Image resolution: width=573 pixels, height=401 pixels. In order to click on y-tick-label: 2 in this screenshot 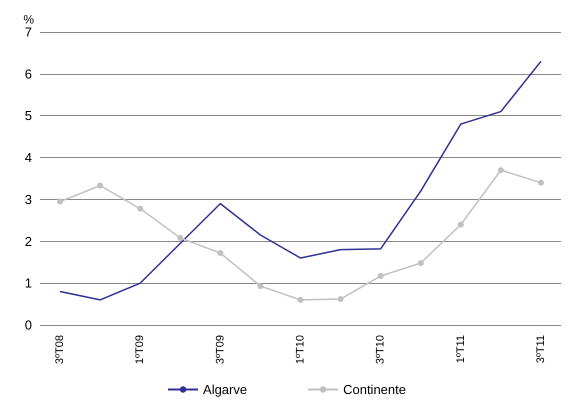, I will do `click(28, 241)`.